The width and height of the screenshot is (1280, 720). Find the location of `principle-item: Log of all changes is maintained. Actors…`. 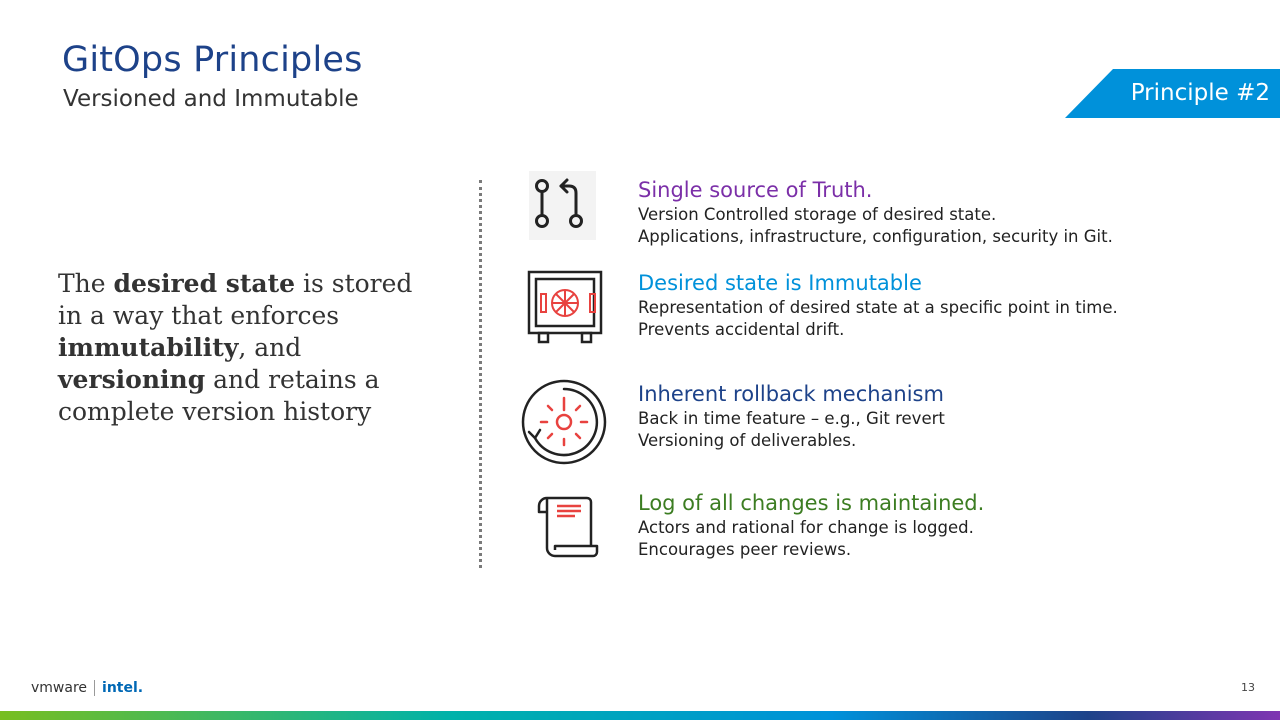

principle-item: Log of all changes is maintained. Actors… is located at coordinates (898, 525).